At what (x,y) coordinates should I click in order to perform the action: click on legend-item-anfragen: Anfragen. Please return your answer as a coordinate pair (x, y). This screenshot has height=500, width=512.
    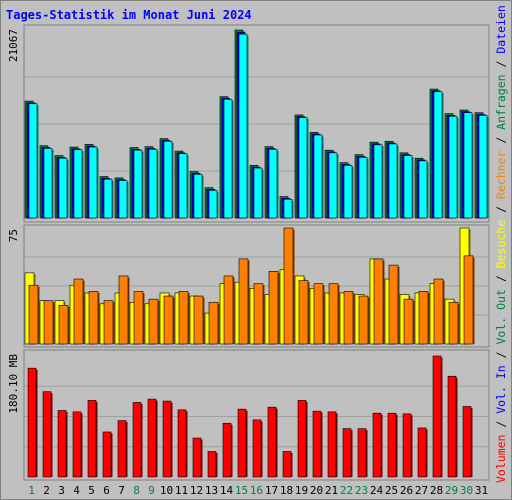
    Looking at the image, I should click on (501, 101).